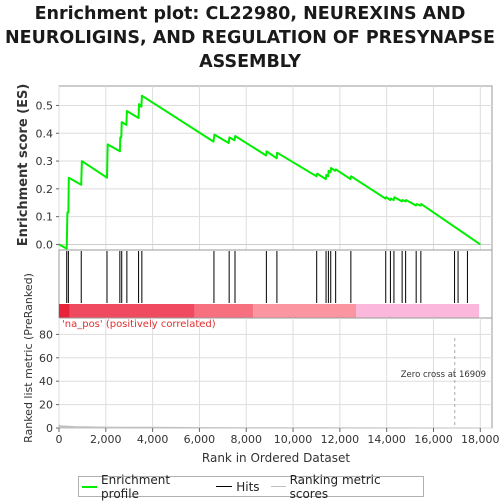 The height and width of the screenshot is (501, 500). I want to click on metric-y-tick-label: 80, so click(46, 334).